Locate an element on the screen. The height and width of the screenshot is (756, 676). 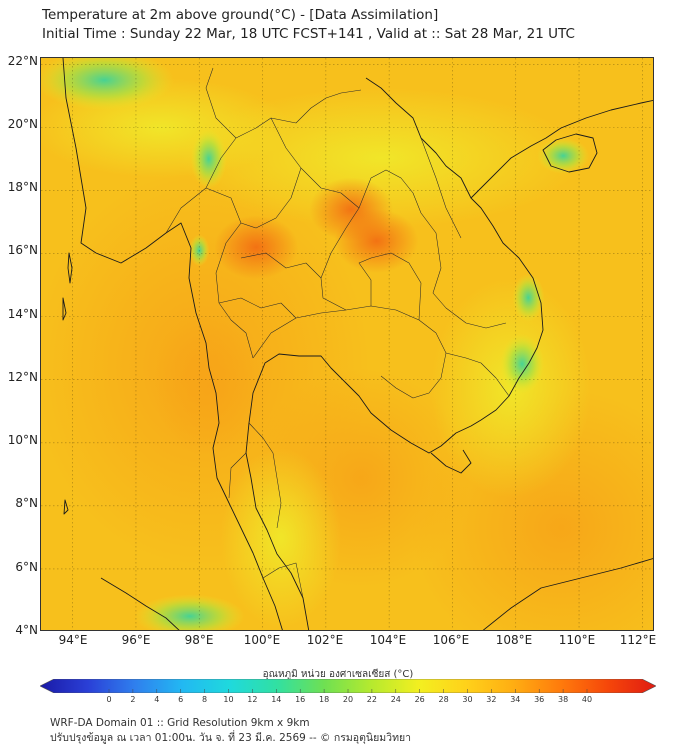
colorbar-tick-label: 40 is located at coordinates (587, 699).